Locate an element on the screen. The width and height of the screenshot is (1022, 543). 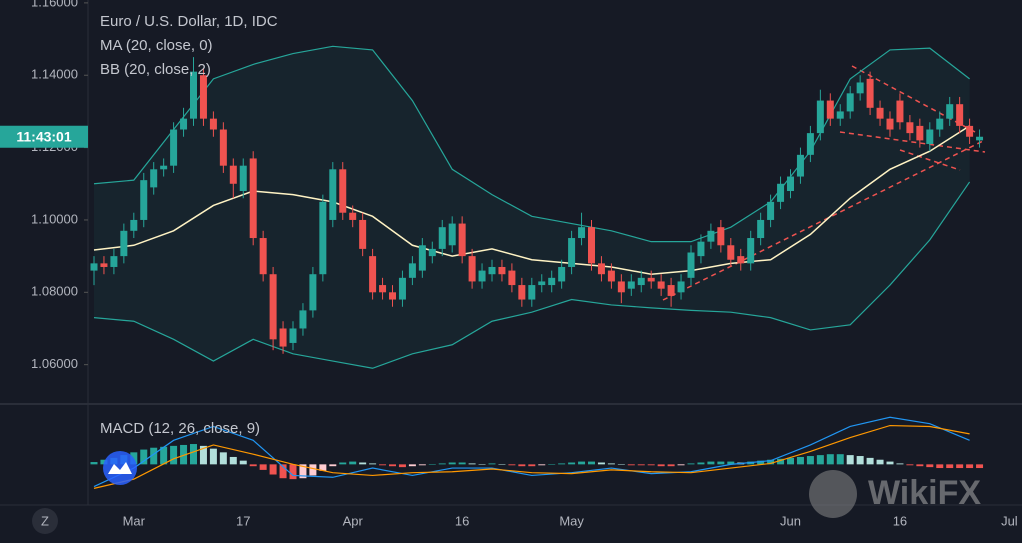
scale-button-label: Z is located at coordinates (45, 520).